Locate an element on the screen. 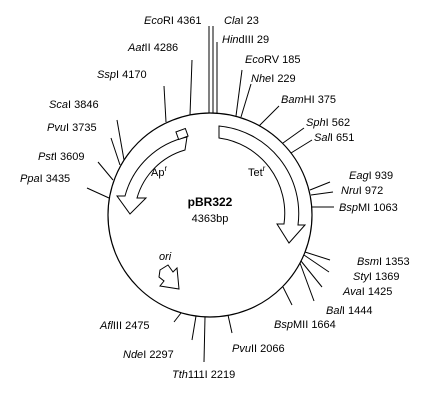  site-label-psti: PstI 3609 is located at coordinates (61, 157).